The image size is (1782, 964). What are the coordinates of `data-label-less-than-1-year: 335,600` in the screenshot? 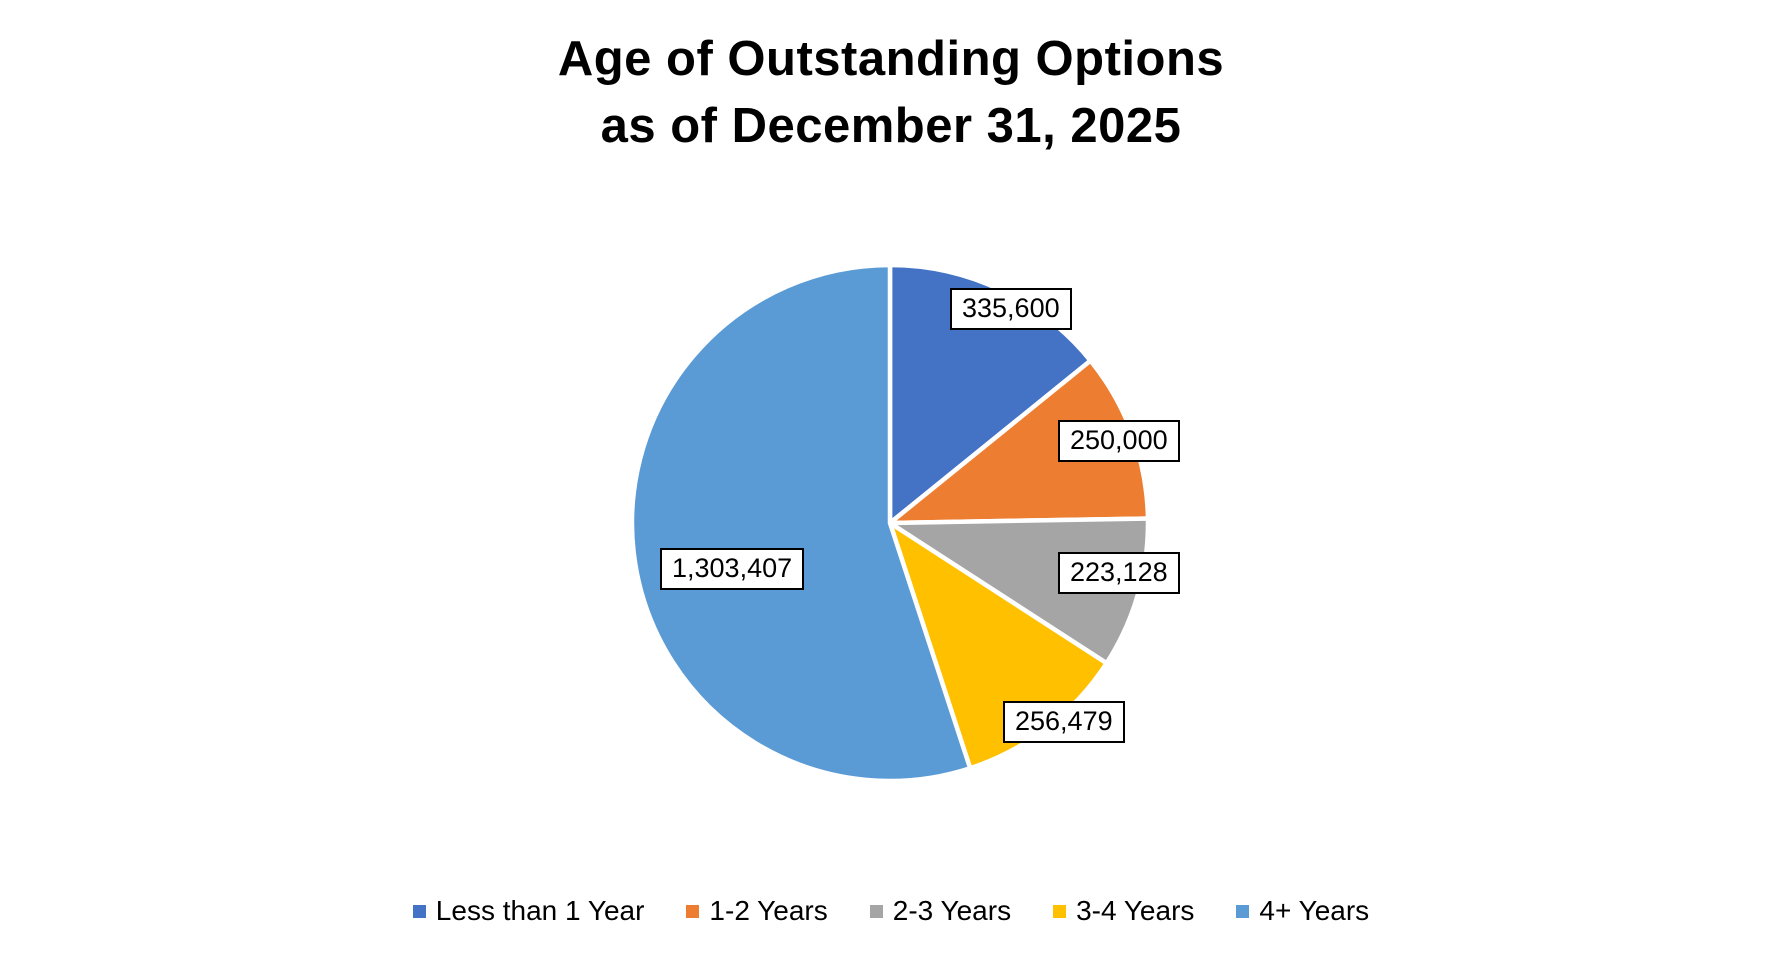 It's located at (1011, 309).